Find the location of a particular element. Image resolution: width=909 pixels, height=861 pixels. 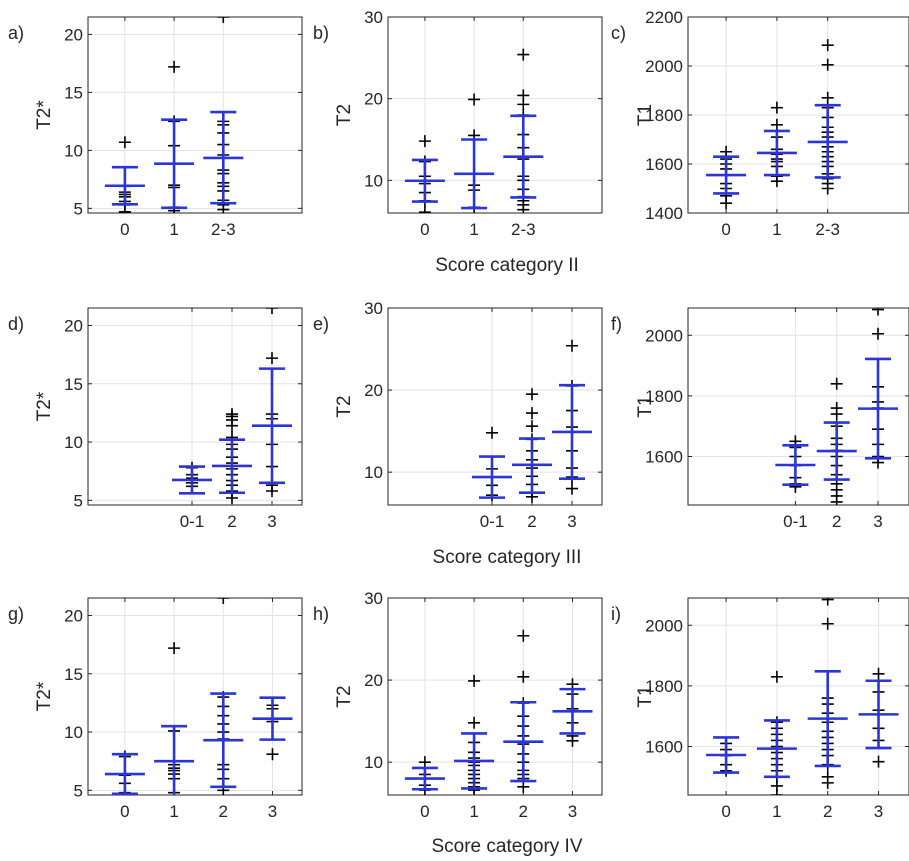

y-axis-label: T1 is located at coordinates (645, 406).